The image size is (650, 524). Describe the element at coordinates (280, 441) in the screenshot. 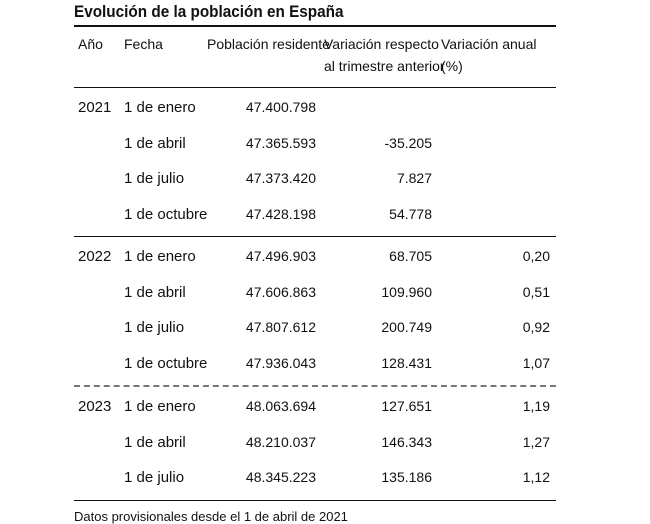

I see `population-cell: 48.210.037` at that location.